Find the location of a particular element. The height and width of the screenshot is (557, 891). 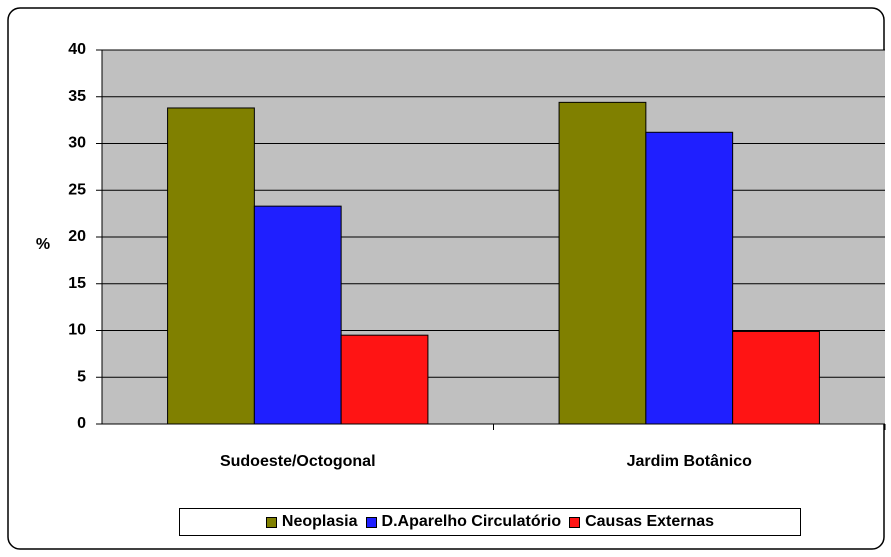

y-tick-label: 0 is located at coordinates (81, 423).